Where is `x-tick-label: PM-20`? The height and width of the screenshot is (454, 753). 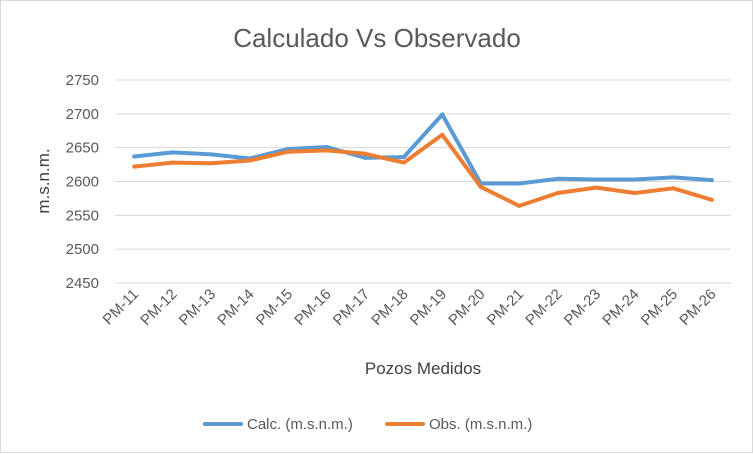
x-tick-label: PM-20 is located at coordinates (466, 307).